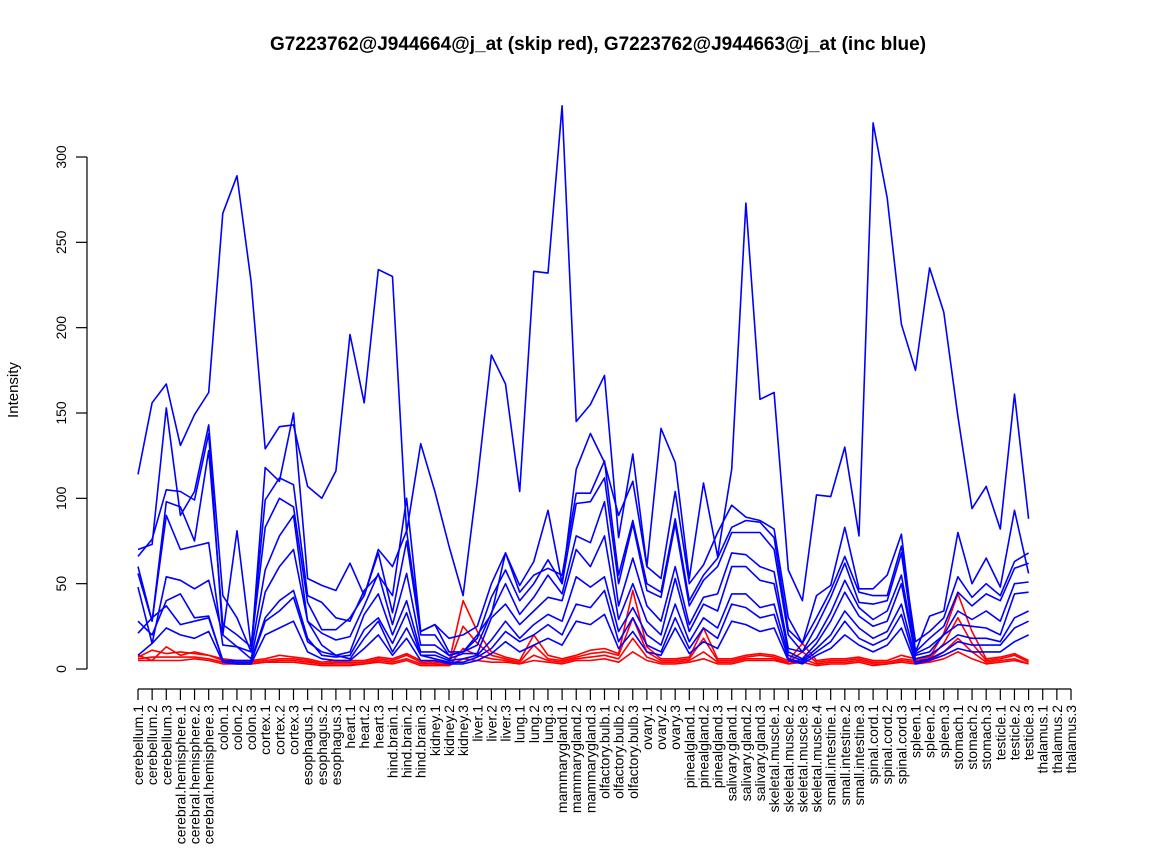  What do you see at coordinates (534, 724) in the screenshot?
I see `x-tick-label: lung.2` at bounding box center [534, 724].